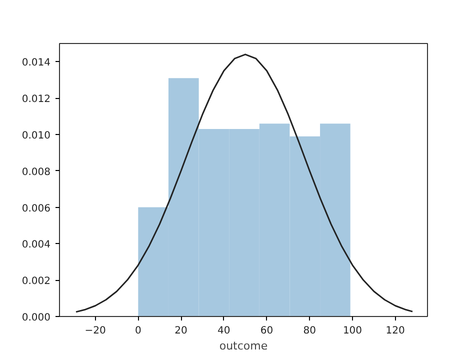 Image resolution: width=474 pixels, height=355 pixels. What do you see at coordinates (36, 136) in the screenshot?
I see `y-tick-label: 0.010` at bounding box center [36, 136].